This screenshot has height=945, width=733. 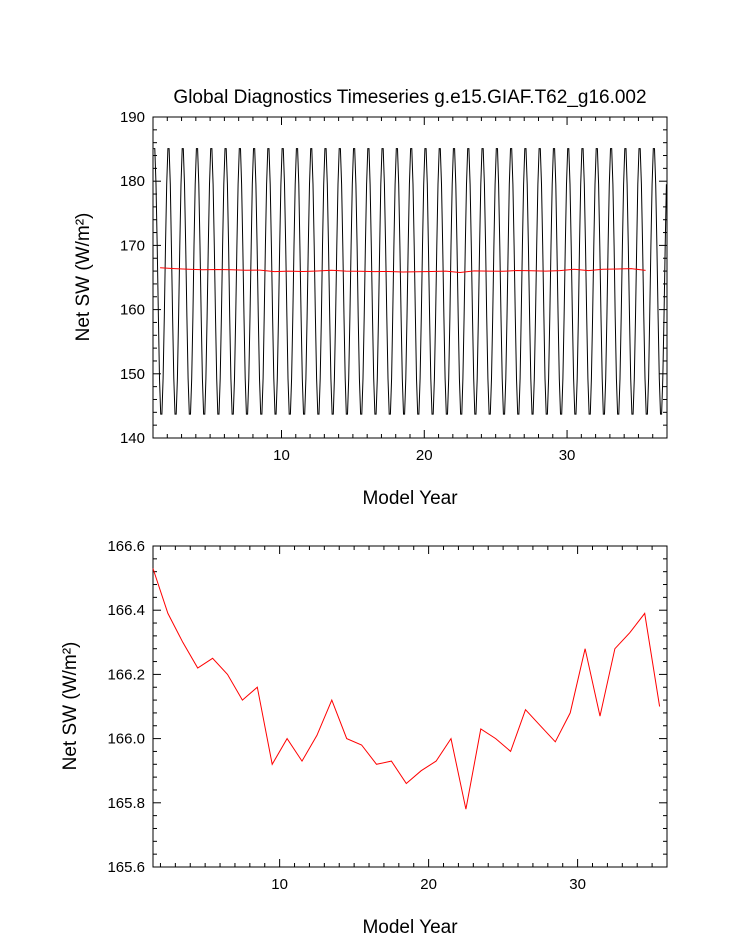 What do you see at coordinates (126, 674) in the screenshot?
I see `y-tick-label: 166.2` at bounding box center [126, 674].